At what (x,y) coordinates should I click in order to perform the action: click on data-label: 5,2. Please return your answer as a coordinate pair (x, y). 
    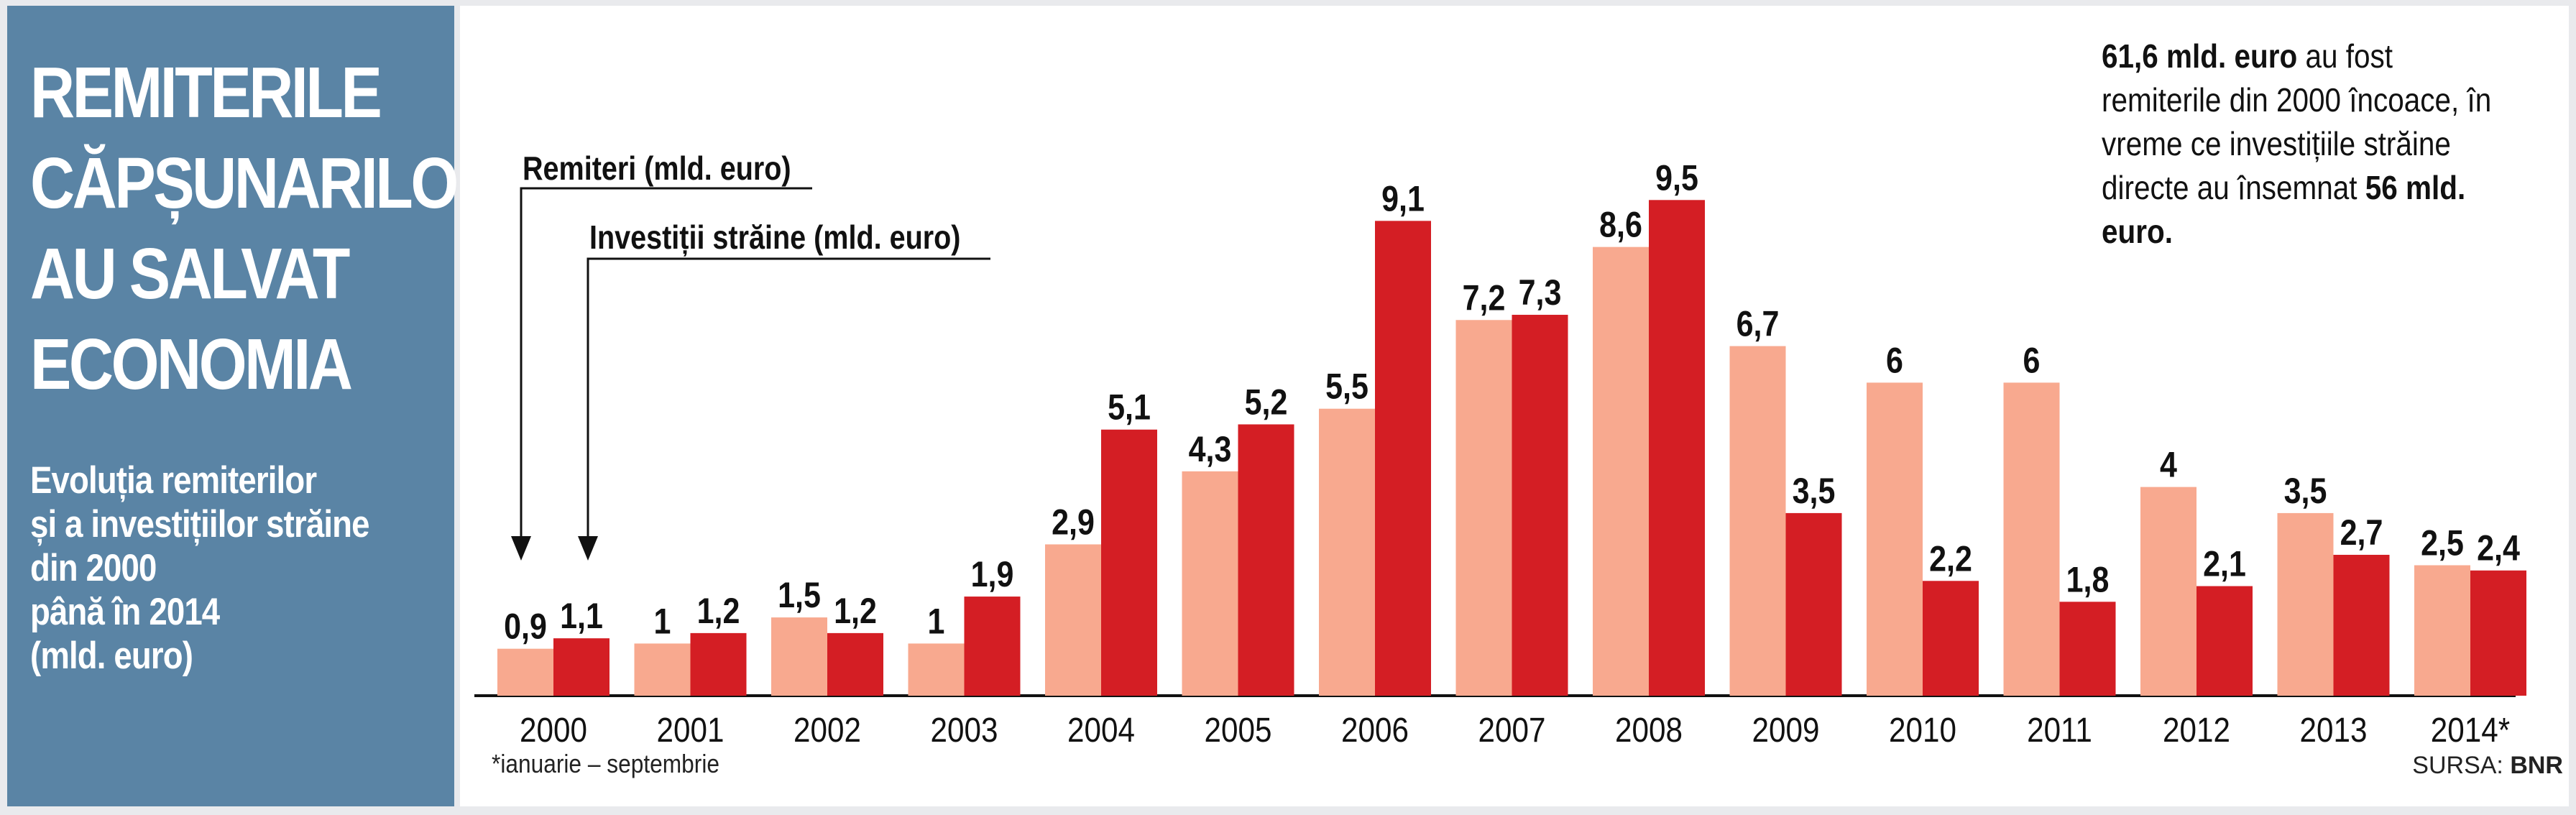
    Looking at the image, I should click on (1266, 402).